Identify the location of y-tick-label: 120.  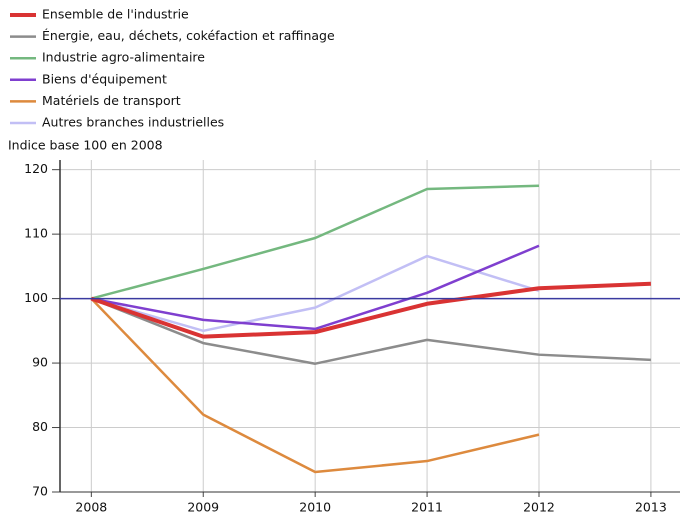
(36, 168).